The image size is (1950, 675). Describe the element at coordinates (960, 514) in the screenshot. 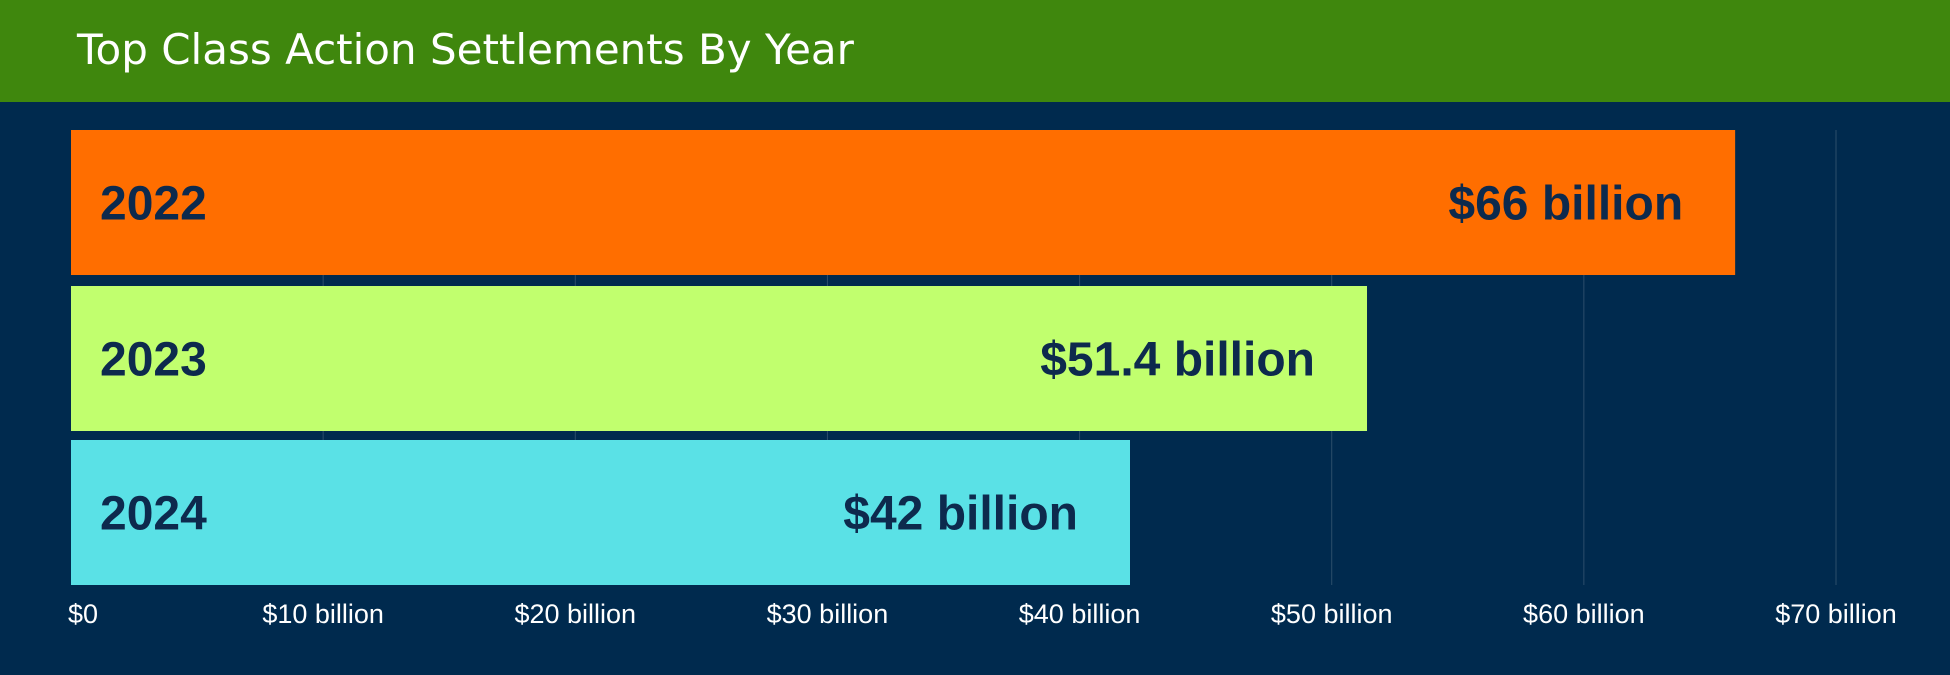

I see `value-label: $42 billion` at that location.